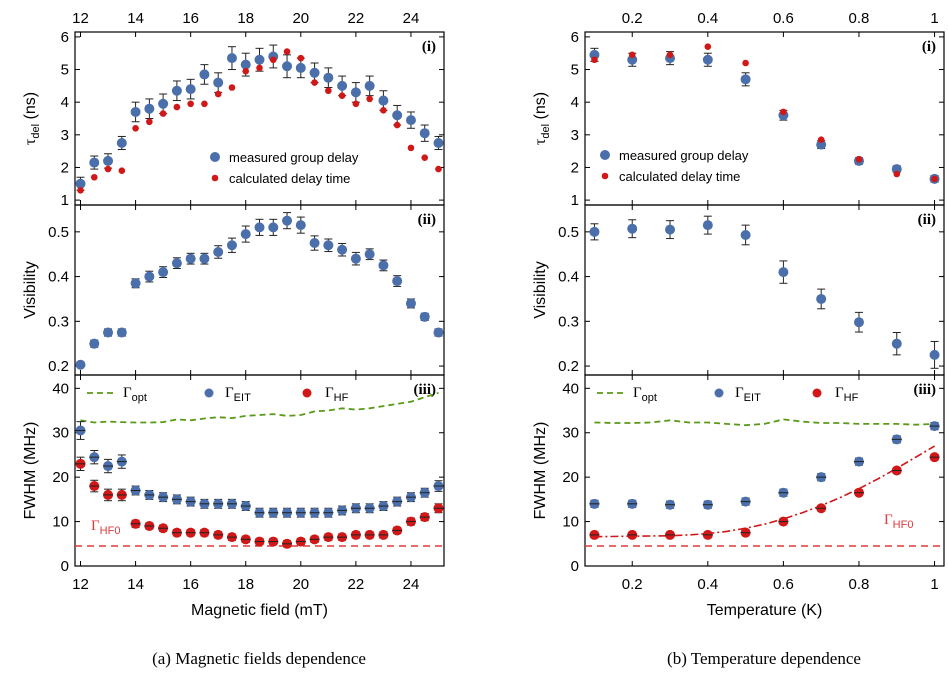 This screenshot has height=675, width=948. I want to click on legend-marker-eit, so click(209, 393).